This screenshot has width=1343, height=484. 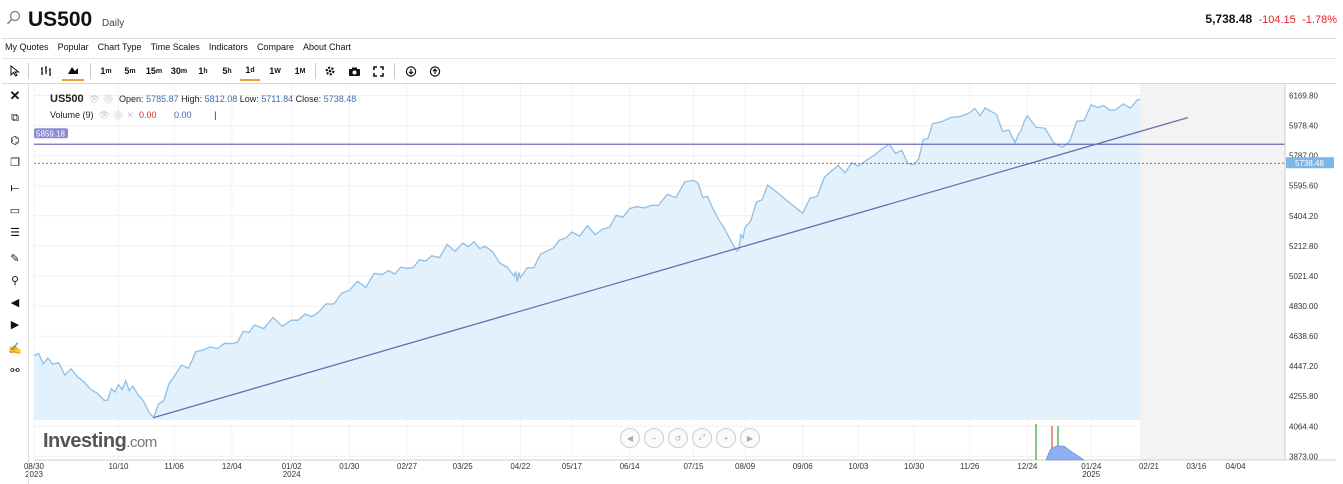 What do you see at coordinates (750, 438) in the screenshot?
I see `nav-next-icon: ▶` at bounding box center [750, 438].